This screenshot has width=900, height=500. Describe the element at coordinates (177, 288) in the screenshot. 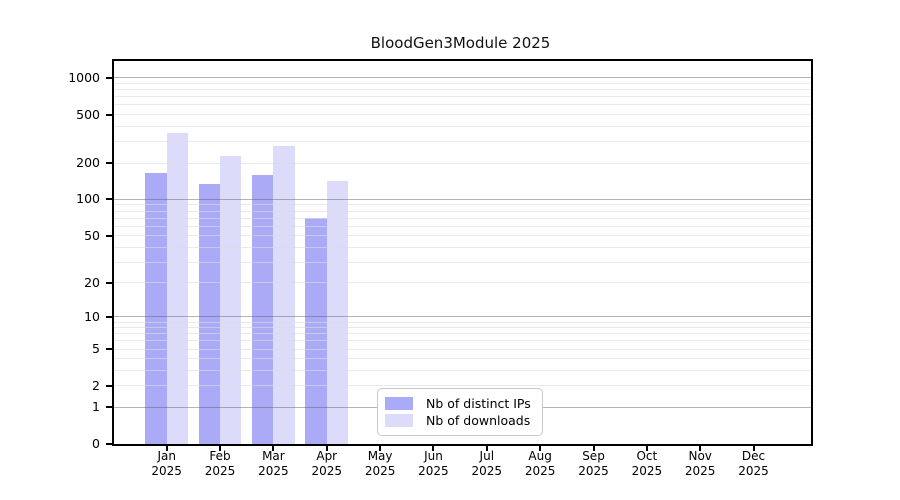

I see `bar-nb-of-downloads-jan-2025` at that location.